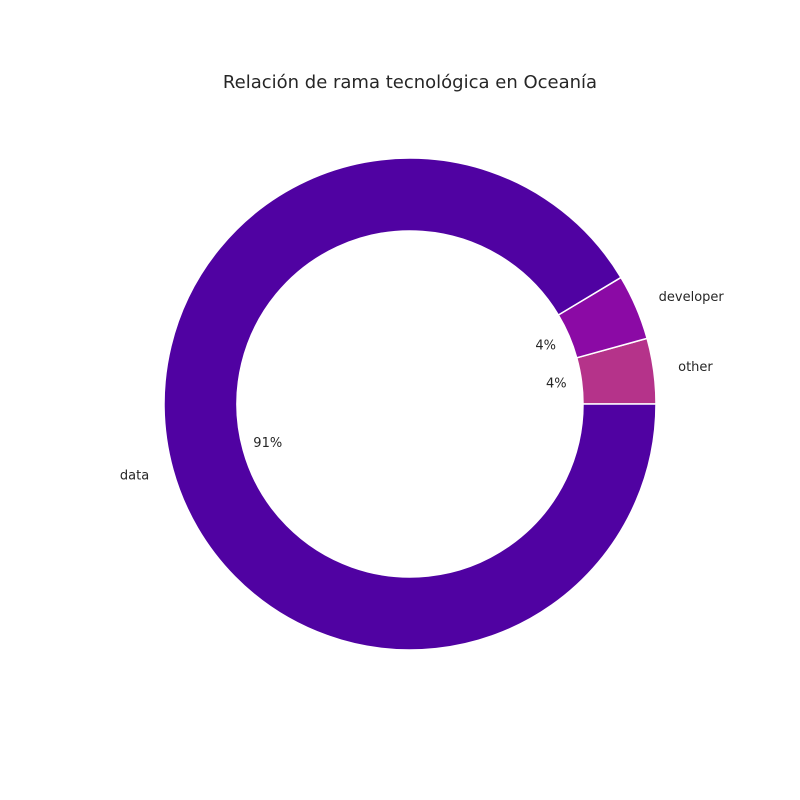 The height and width of the screenshot is (800, 800). What do you see at coordinates (410, 82) in the screenshot?
I see `chart-title: Relación de rama tecnológica en Oceanía` at bounding box center [410, 82].